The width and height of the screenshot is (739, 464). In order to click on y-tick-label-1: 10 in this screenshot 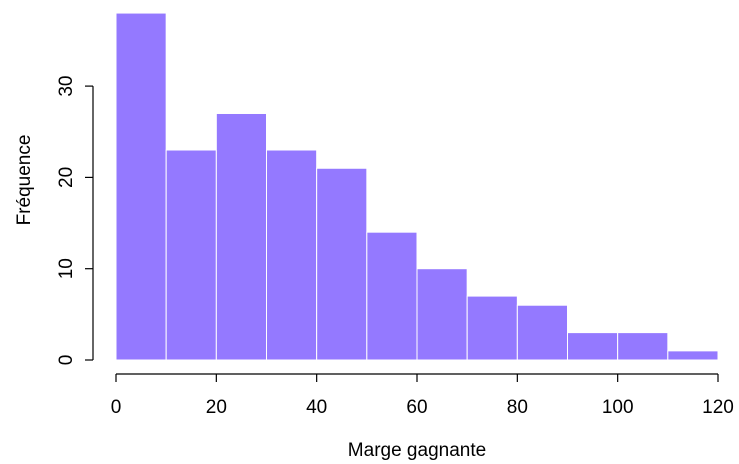, I will do `click(66, 268)`.